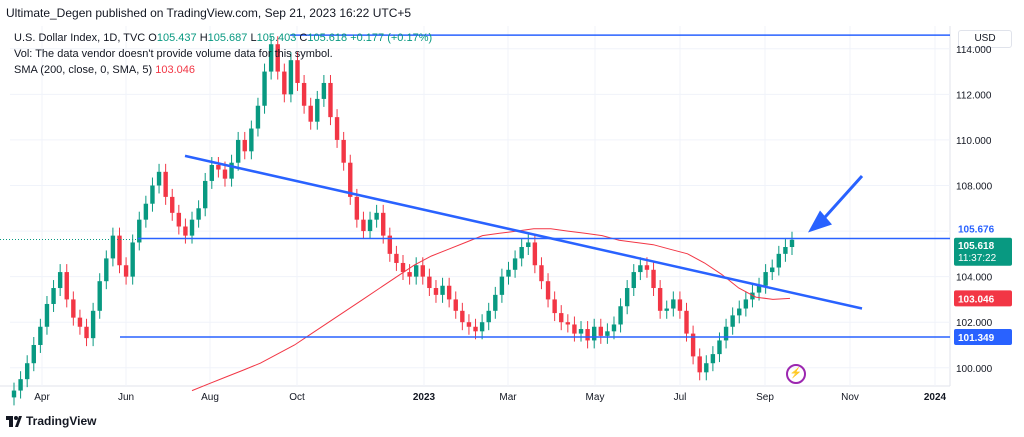 This screenshot has height=437, width=1024. What do you see at coordinates (765, 397) in the screenshot?
I see `x-tick-label-8: Sep` at bounding box center [765, 397].